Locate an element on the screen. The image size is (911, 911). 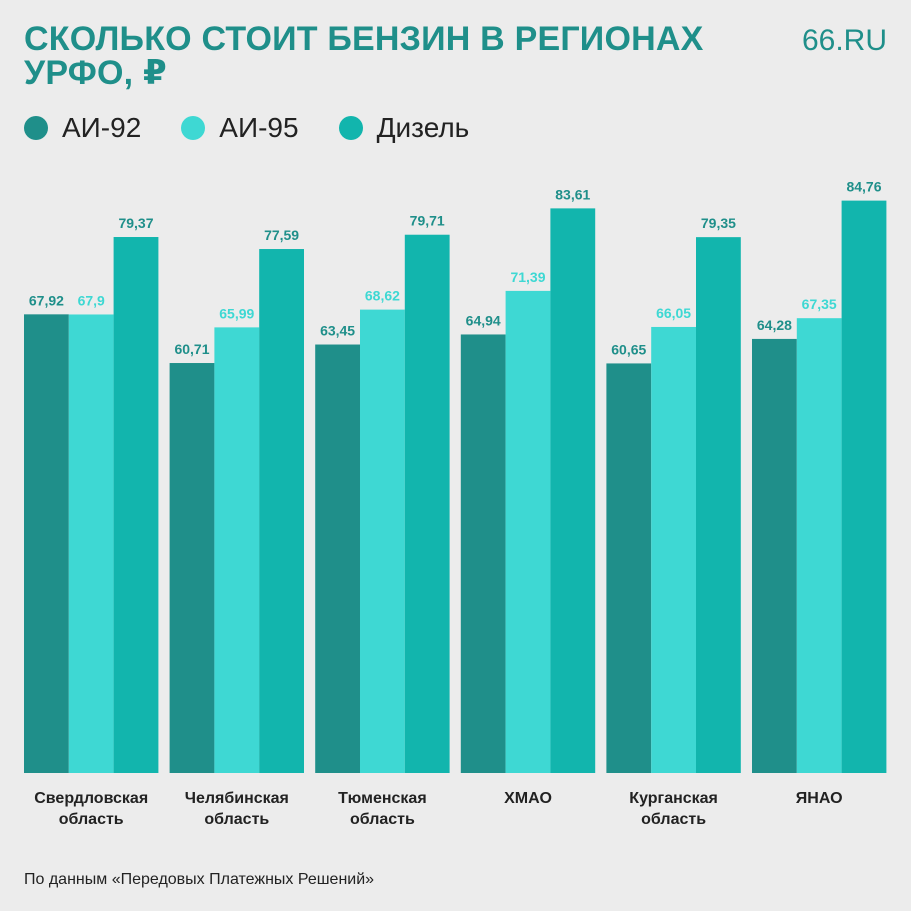
legend: АИ-92 АИ-95 Дизель is located at coordinates (246, 128).